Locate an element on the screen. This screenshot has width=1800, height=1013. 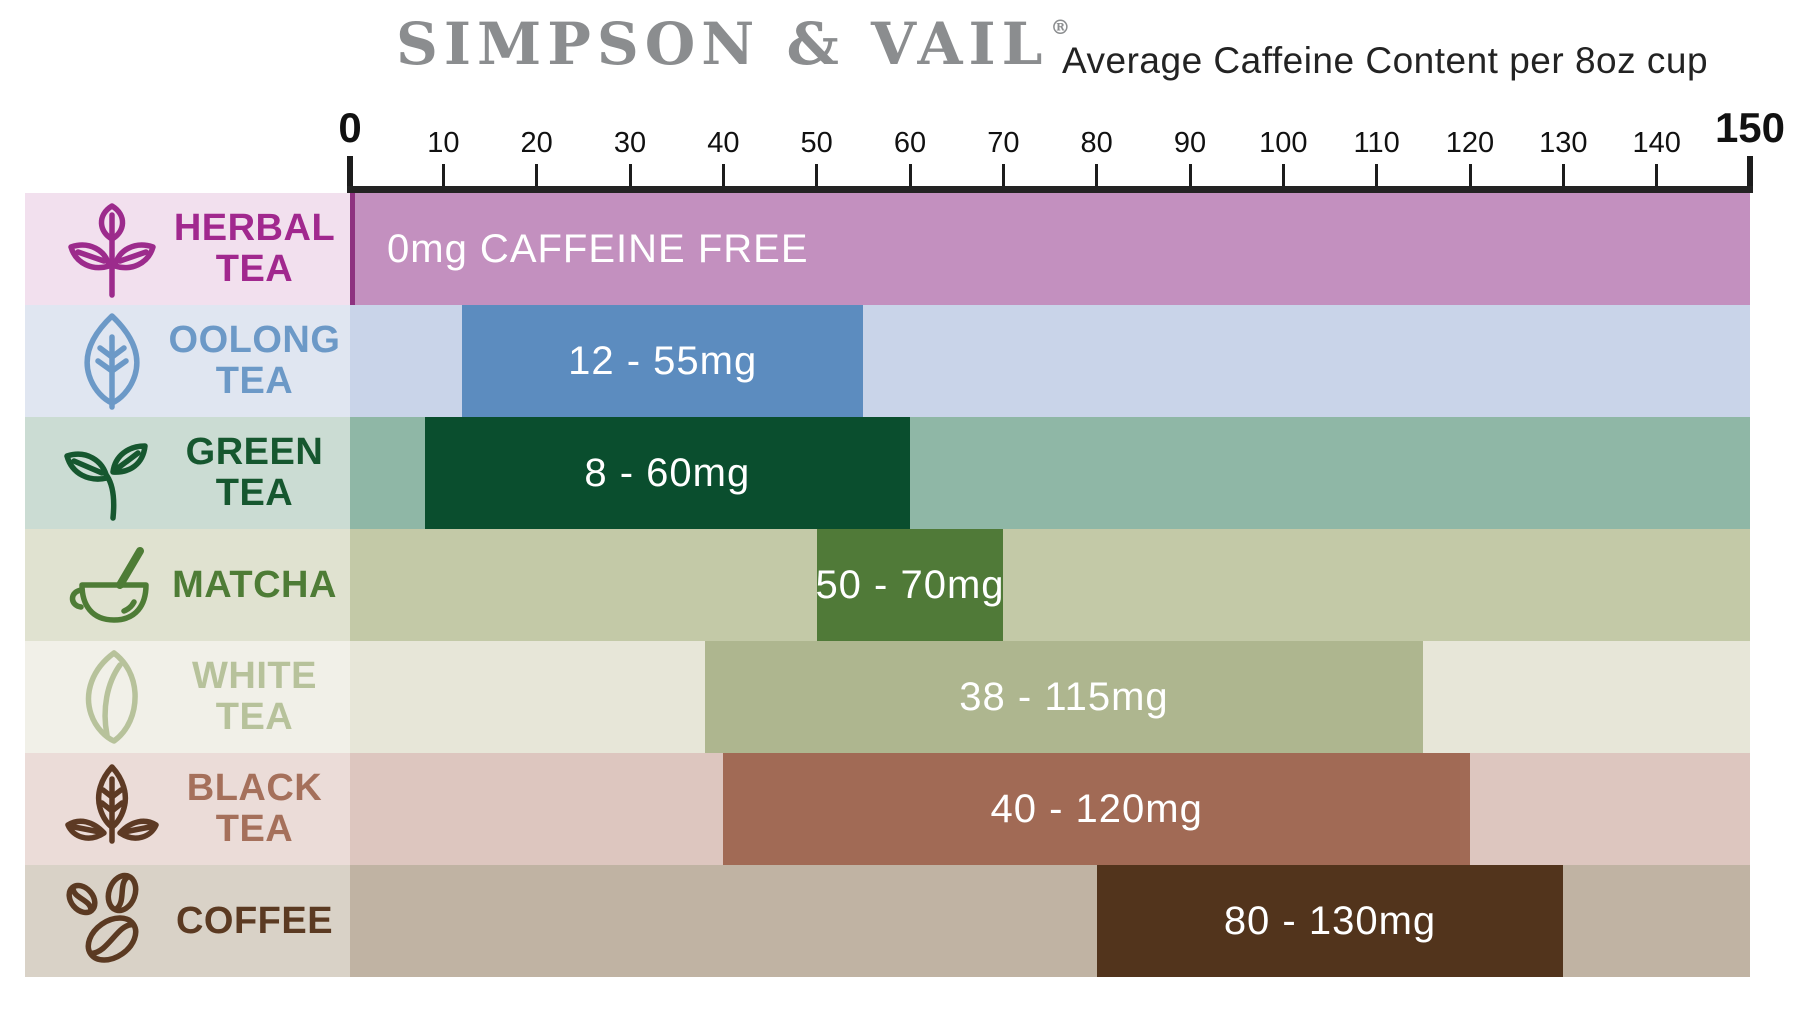
chart-title: Average Caffeine Content per 8oz cup is located at coordinates (1385, 60).